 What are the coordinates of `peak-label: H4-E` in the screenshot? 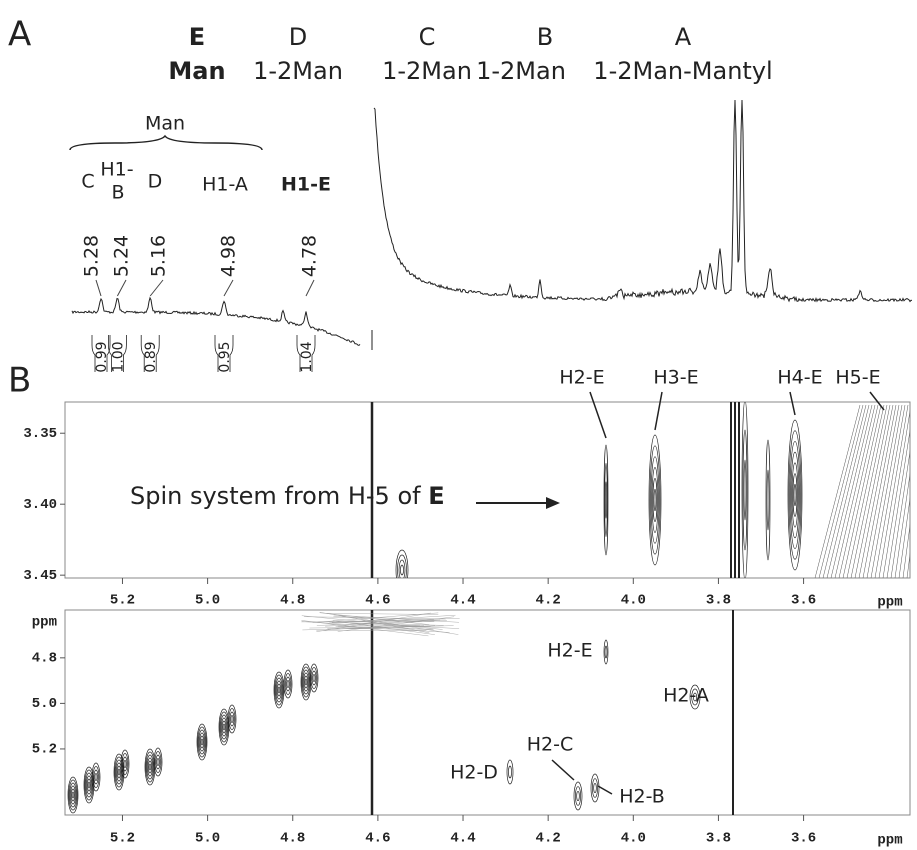 It's located at (799, 378).